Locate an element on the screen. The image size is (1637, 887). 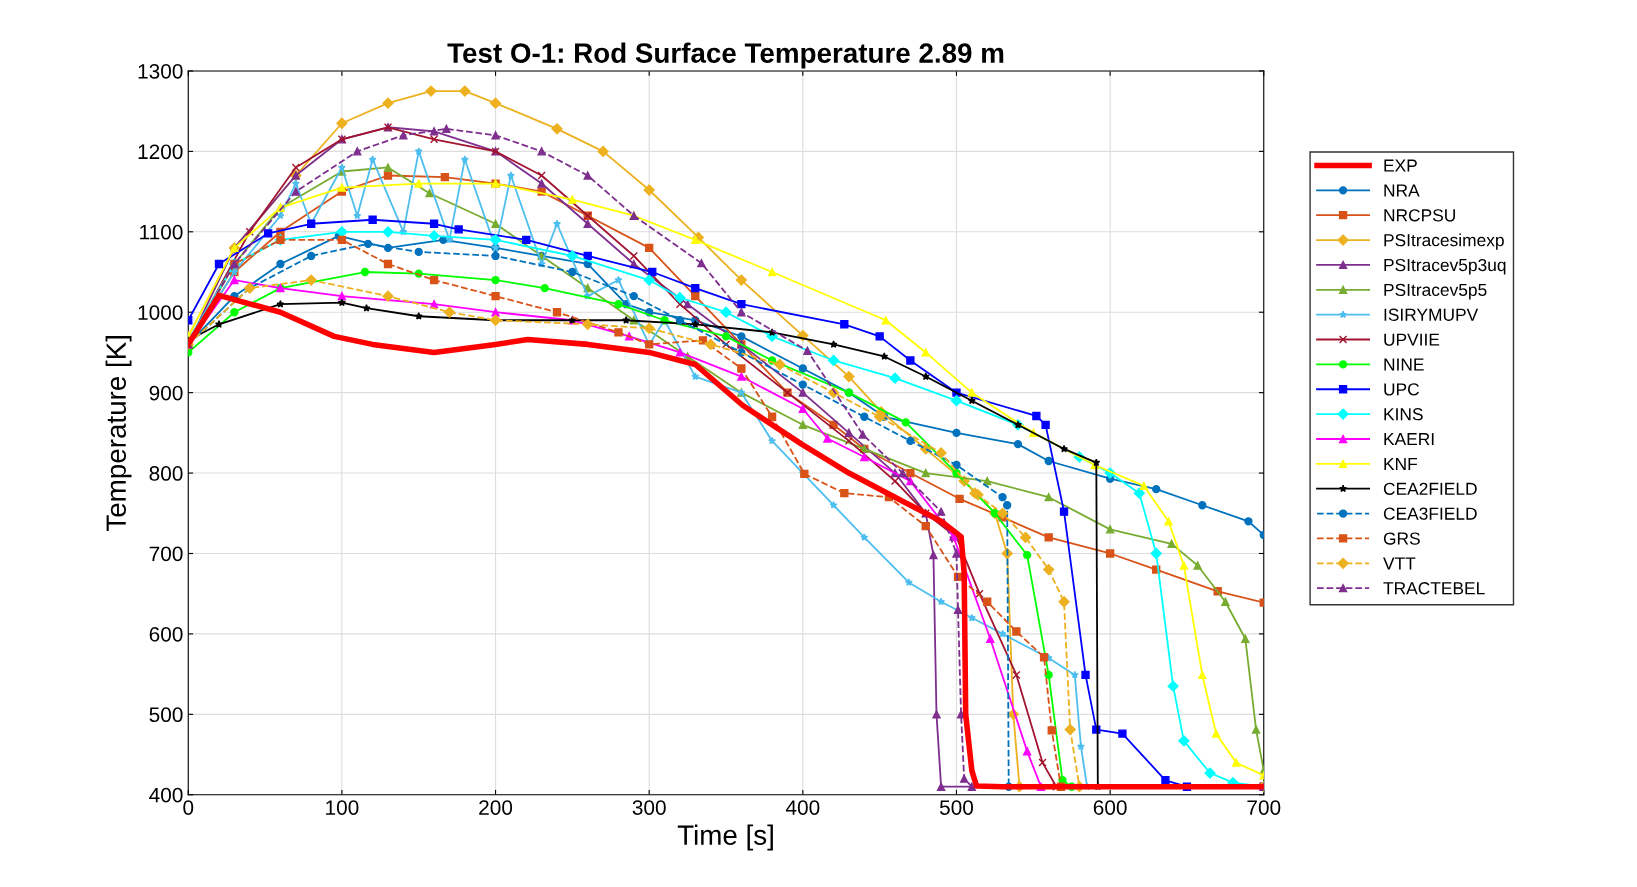
legend-label: CEA2FIELD is located at coordinates (1430, 488).